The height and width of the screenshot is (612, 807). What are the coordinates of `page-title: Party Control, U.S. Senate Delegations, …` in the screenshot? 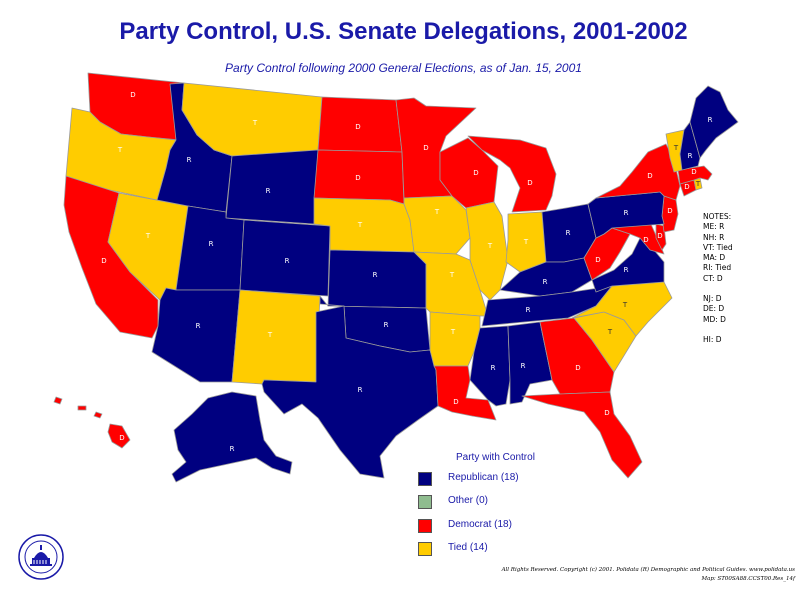 It's located at (403, 31).